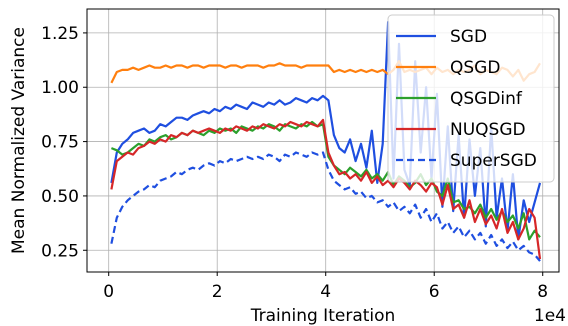  I want to click on x-axis-multiplier: 1e4, so click(550, 316).